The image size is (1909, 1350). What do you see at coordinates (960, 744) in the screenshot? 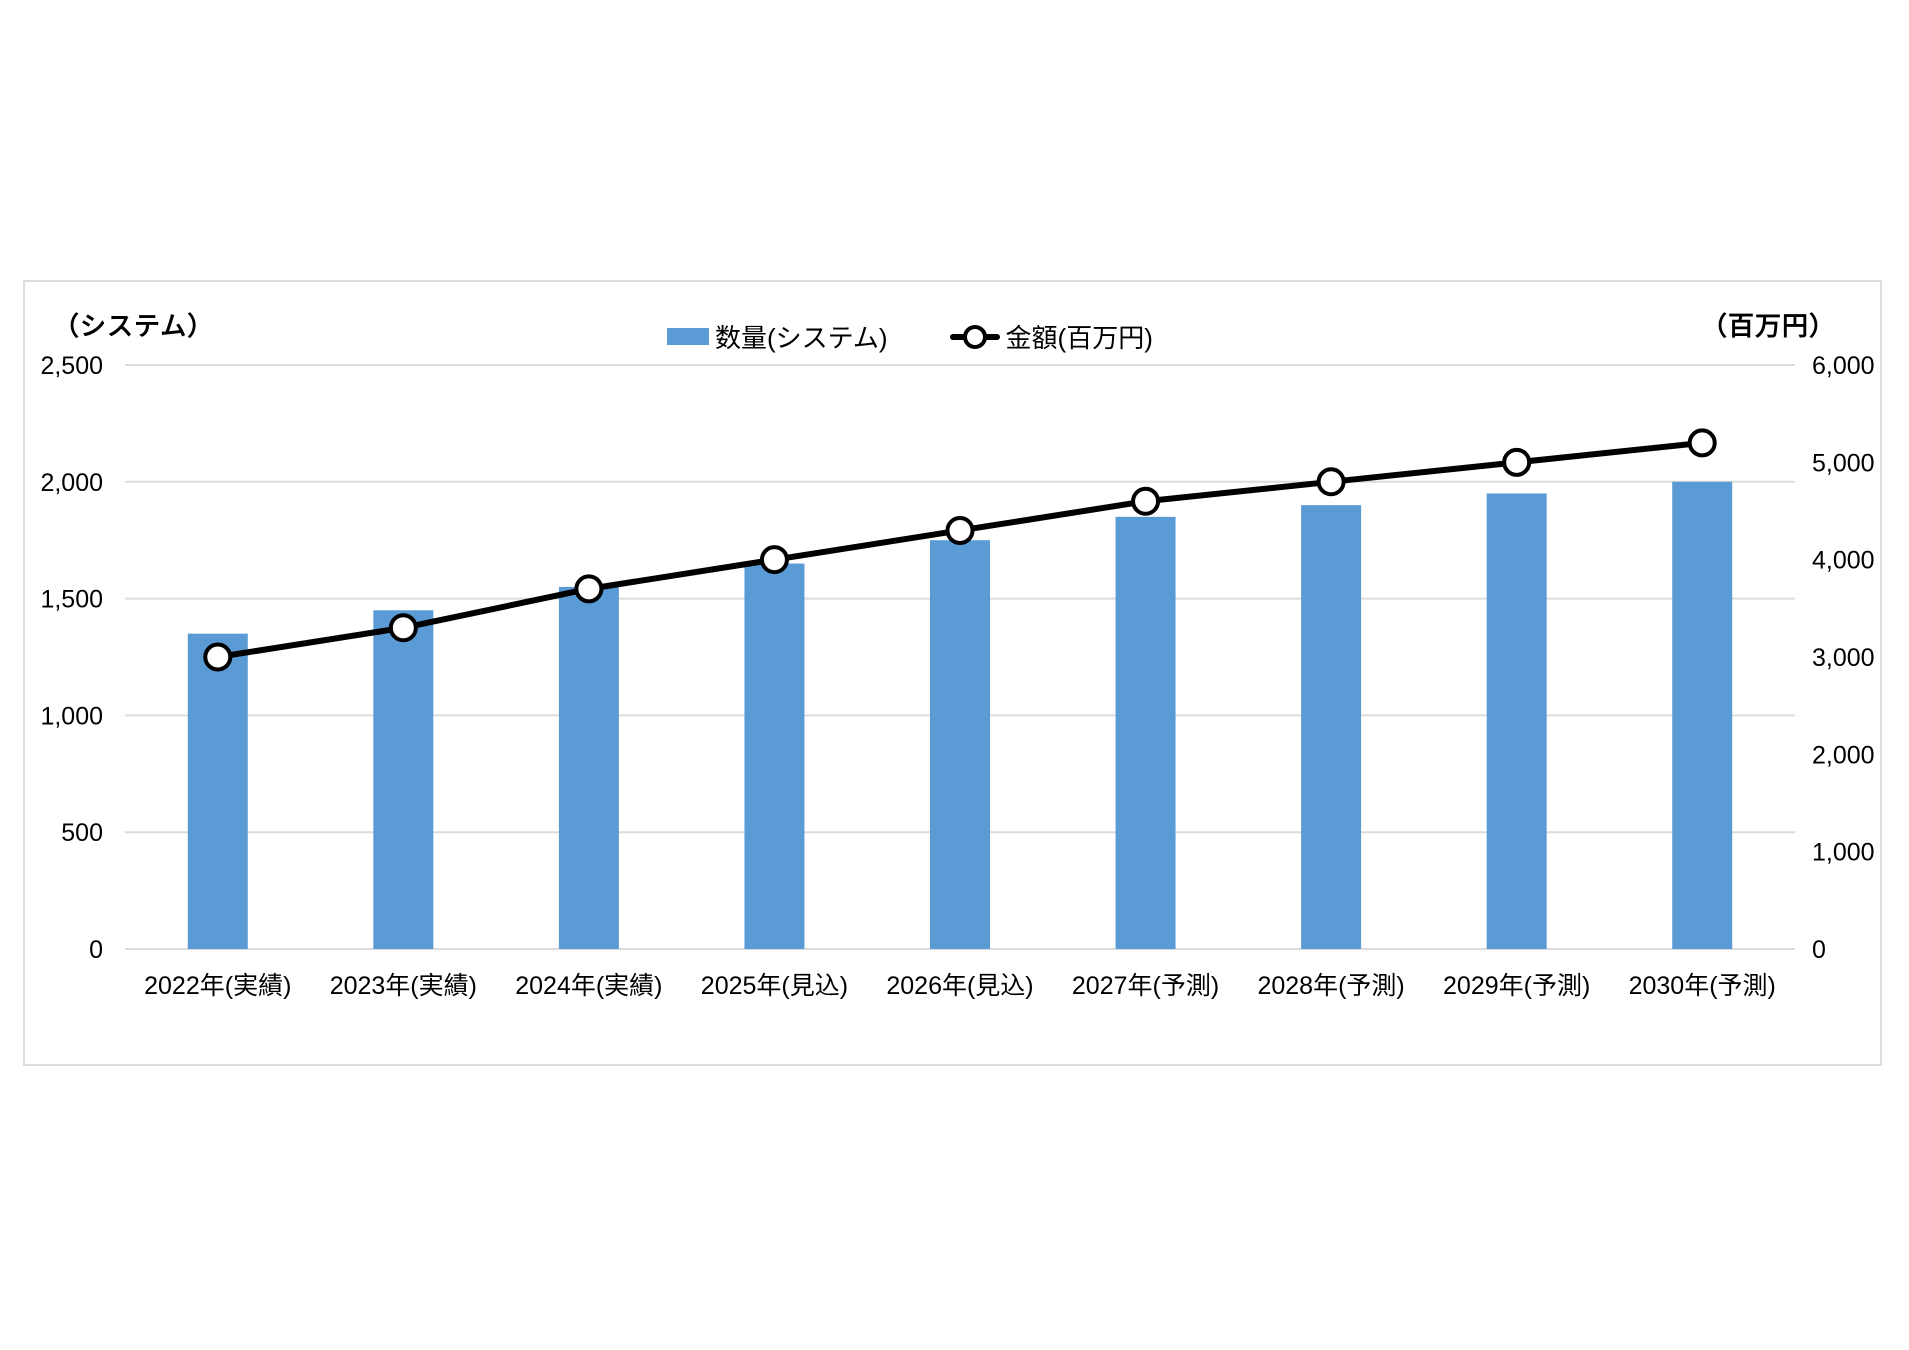
I see `bar-2026年(見込)` at bounding box center [960, 744].